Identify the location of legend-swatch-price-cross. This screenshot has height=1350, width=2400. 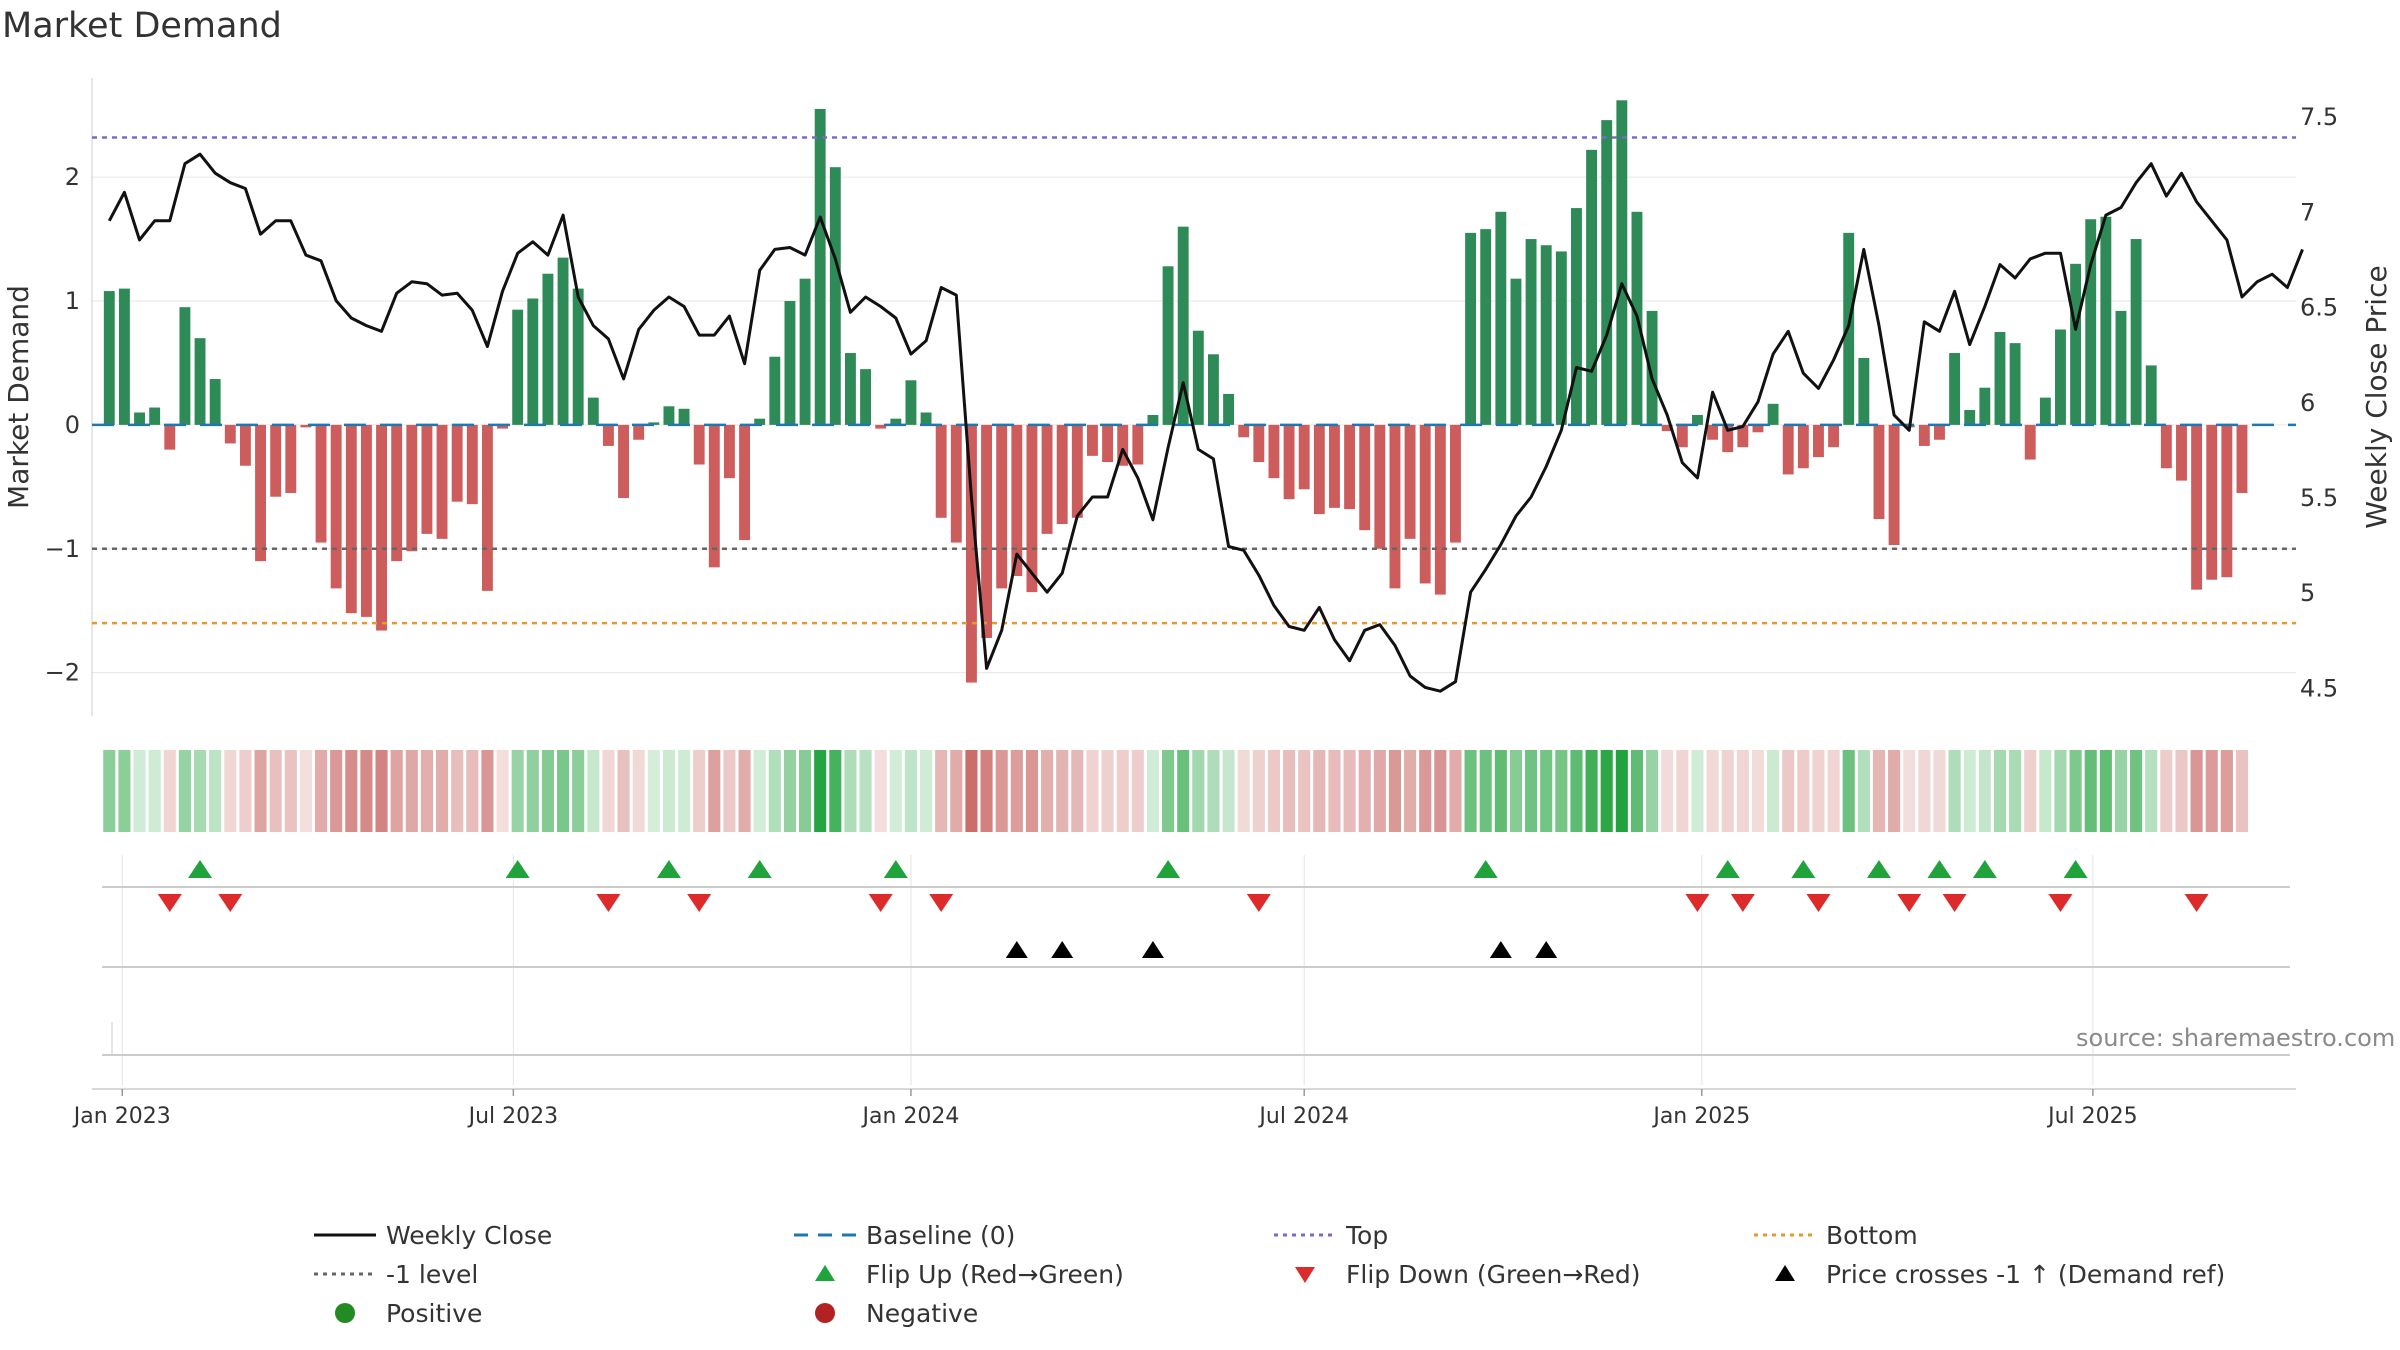
(1785, 1273).